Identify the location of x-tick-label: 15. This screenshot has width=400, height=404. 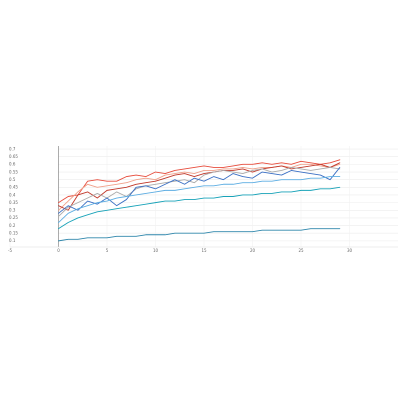
(204, 250).